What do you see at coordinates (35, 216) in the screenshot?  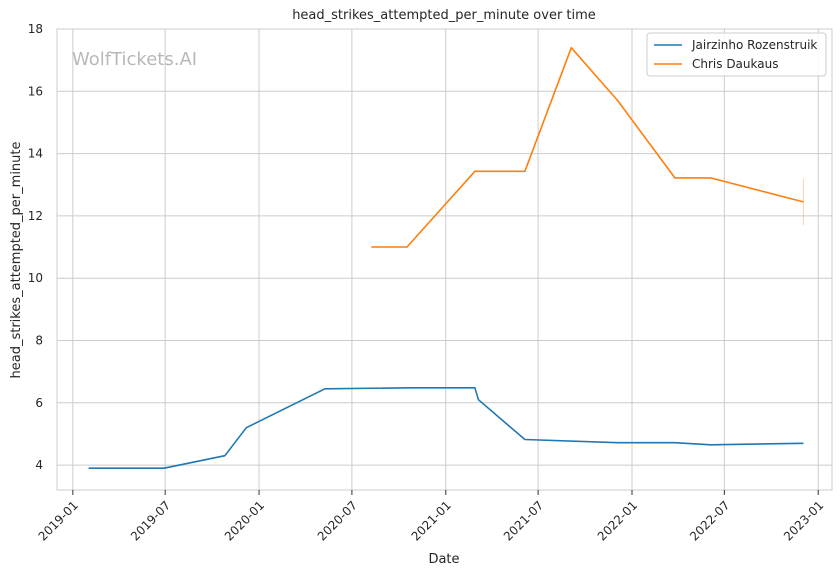 I see `y-tick-label: 12` at bounding box center [35, 216].